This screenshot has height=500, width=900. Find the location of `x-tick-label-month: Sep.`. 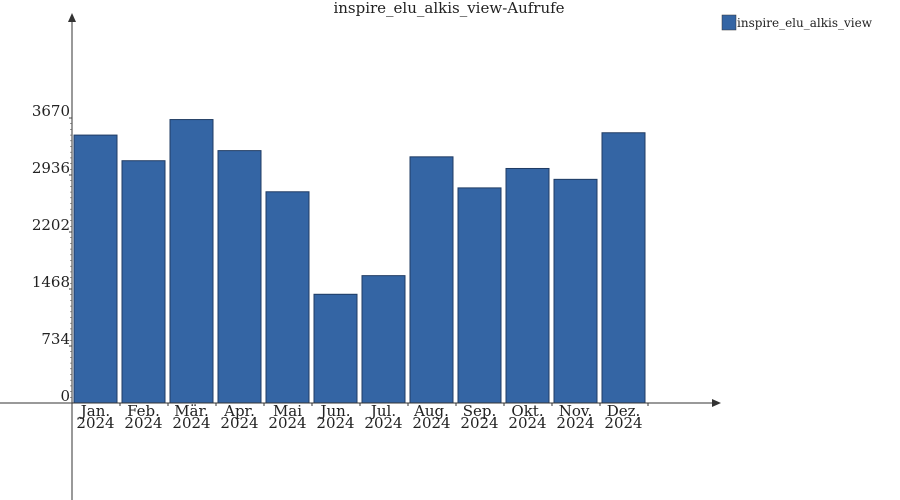

x-tick-label-month: Sep. is located at coordinates (480, 411).